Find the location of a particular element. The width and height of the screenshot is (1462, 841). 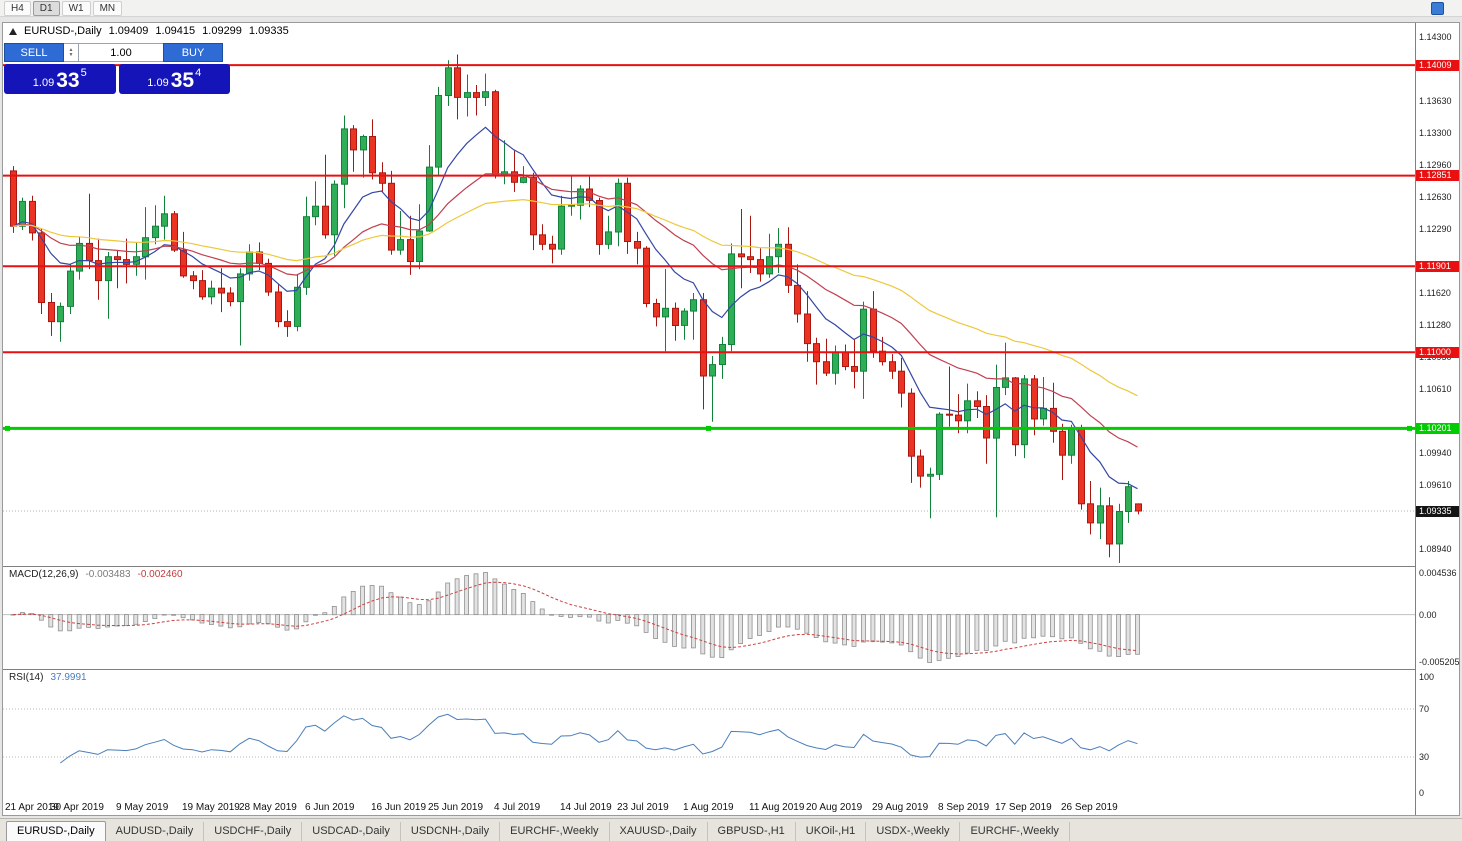

time-axis-label: 23 Jul 2019 is located at coordinates (643, 807).